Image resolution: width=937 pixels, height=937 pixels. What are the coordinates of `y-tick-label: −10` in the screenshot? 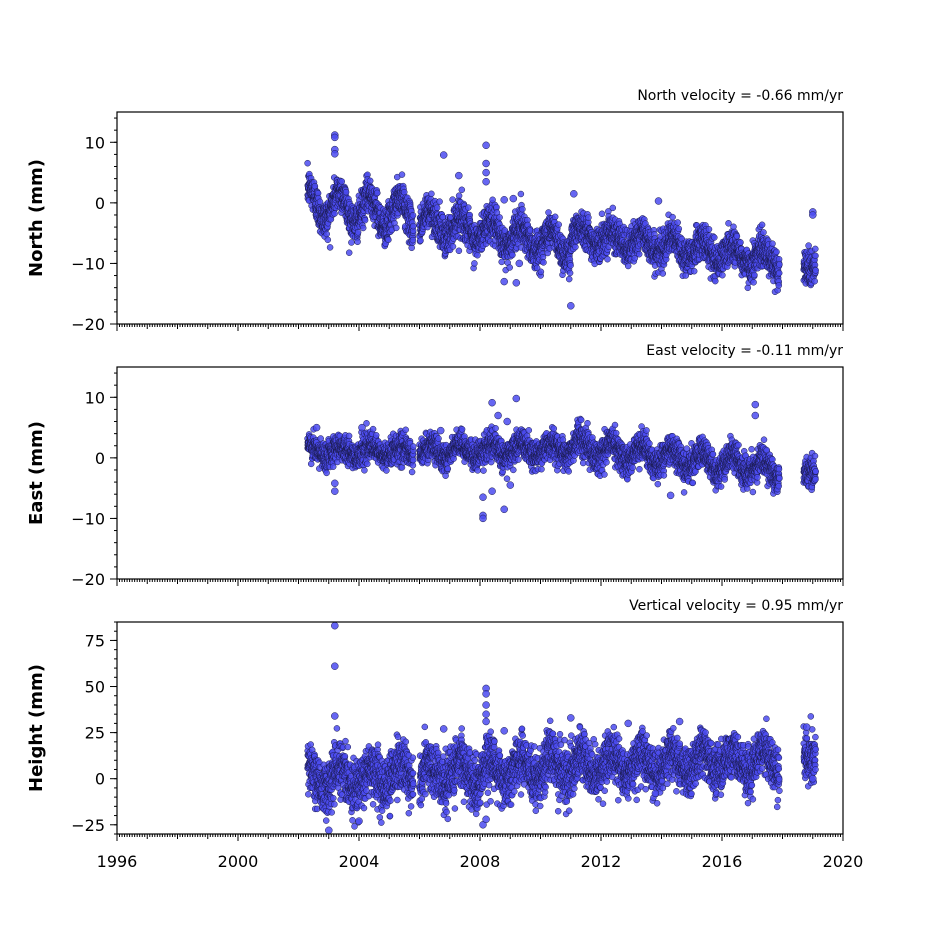 It's located at (88, 263).